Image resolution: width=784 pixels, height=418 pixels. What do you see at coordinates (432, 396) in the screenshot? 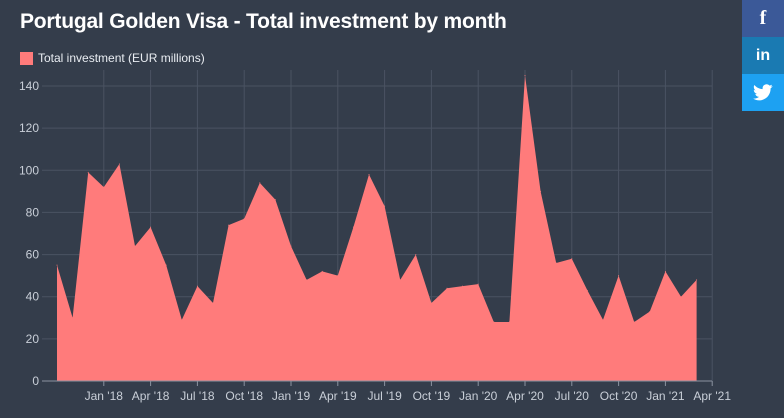
I see `x-tick-label: Oct '19` at bounding box center [432, 396].